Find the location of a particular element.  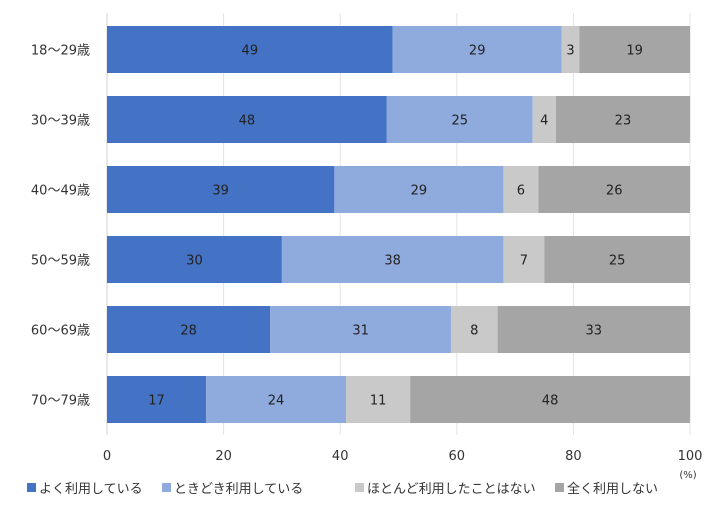

data-label: 28 is located at coordinates (188, 331).